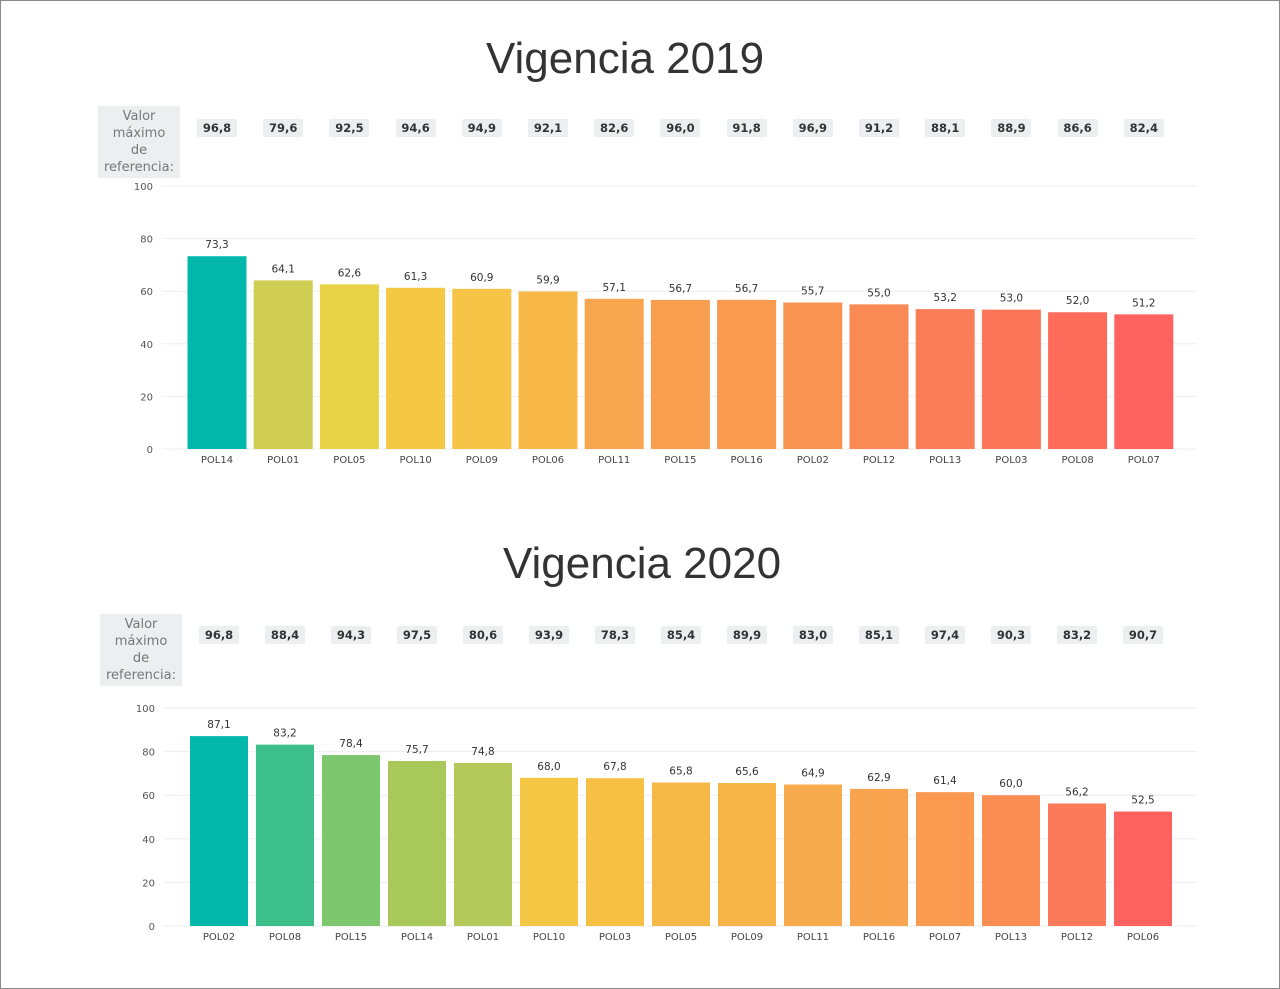 The image size is (1280, 989). What do you see at coordinates (878, 778) in the screenshot?
I see `data-label: 62,9` at bounding box center [878, 778].